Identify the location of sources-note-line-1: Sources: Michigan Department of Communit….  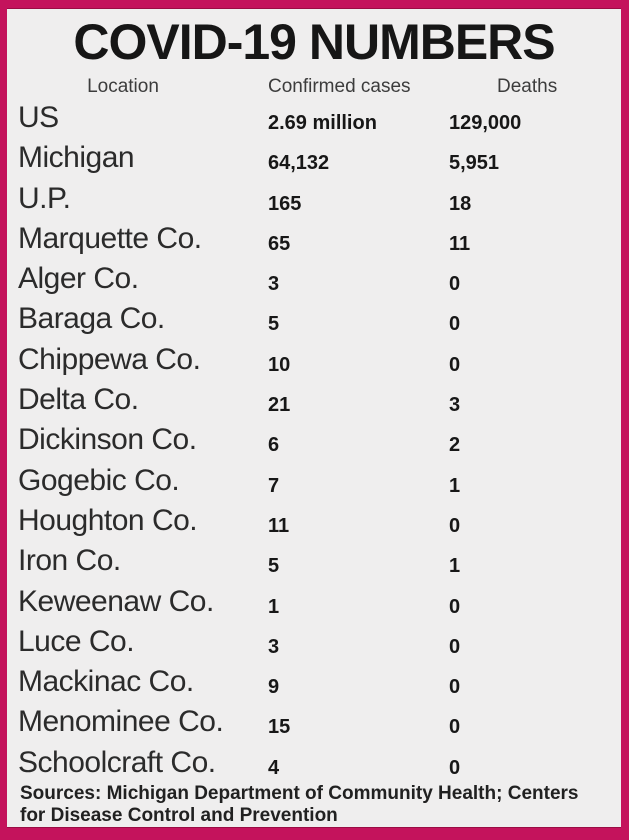
(299, 793).